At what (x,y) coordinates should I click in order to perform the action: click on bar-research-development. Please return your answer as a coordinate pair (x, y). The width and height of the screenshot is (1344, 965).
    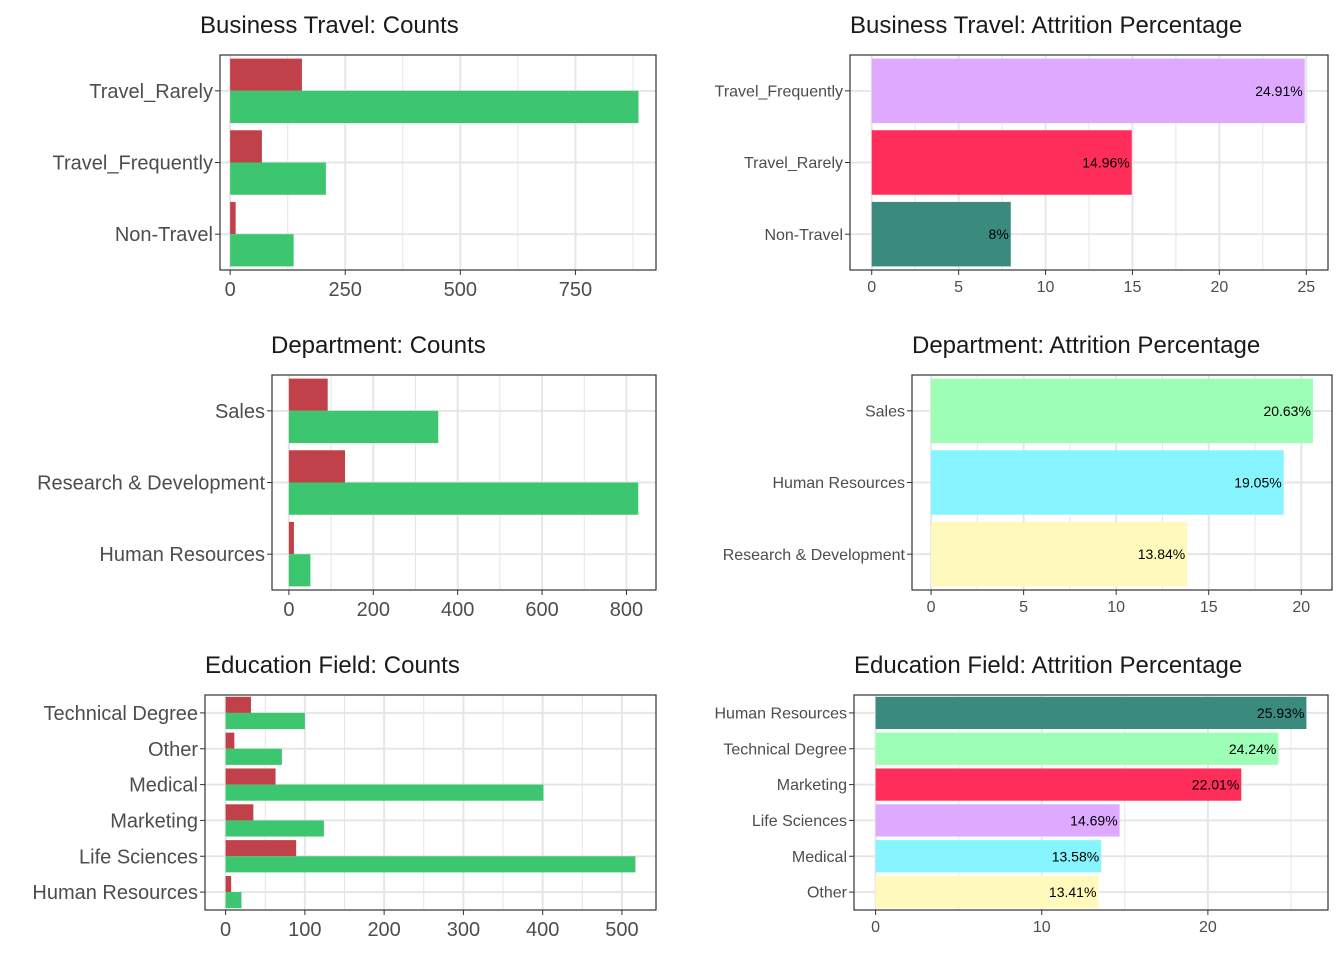
    Looking at the image, I should click on (1059, 554).